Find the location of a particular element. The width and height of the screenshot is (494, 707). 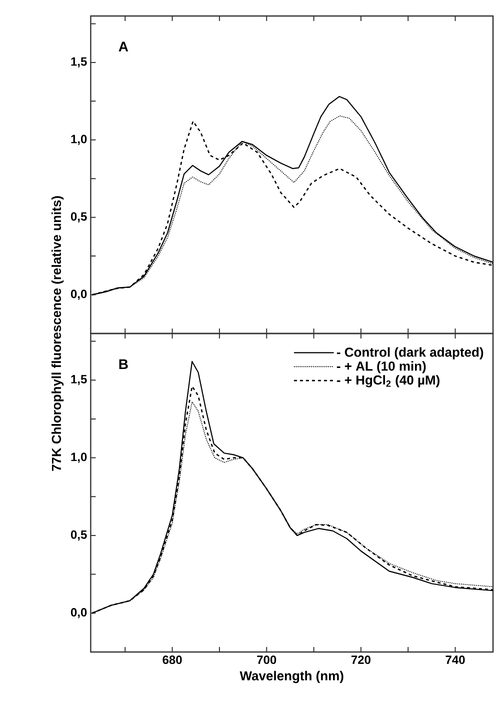

legend-label: - + AL (10 min) is located at coordinates (381, 367).